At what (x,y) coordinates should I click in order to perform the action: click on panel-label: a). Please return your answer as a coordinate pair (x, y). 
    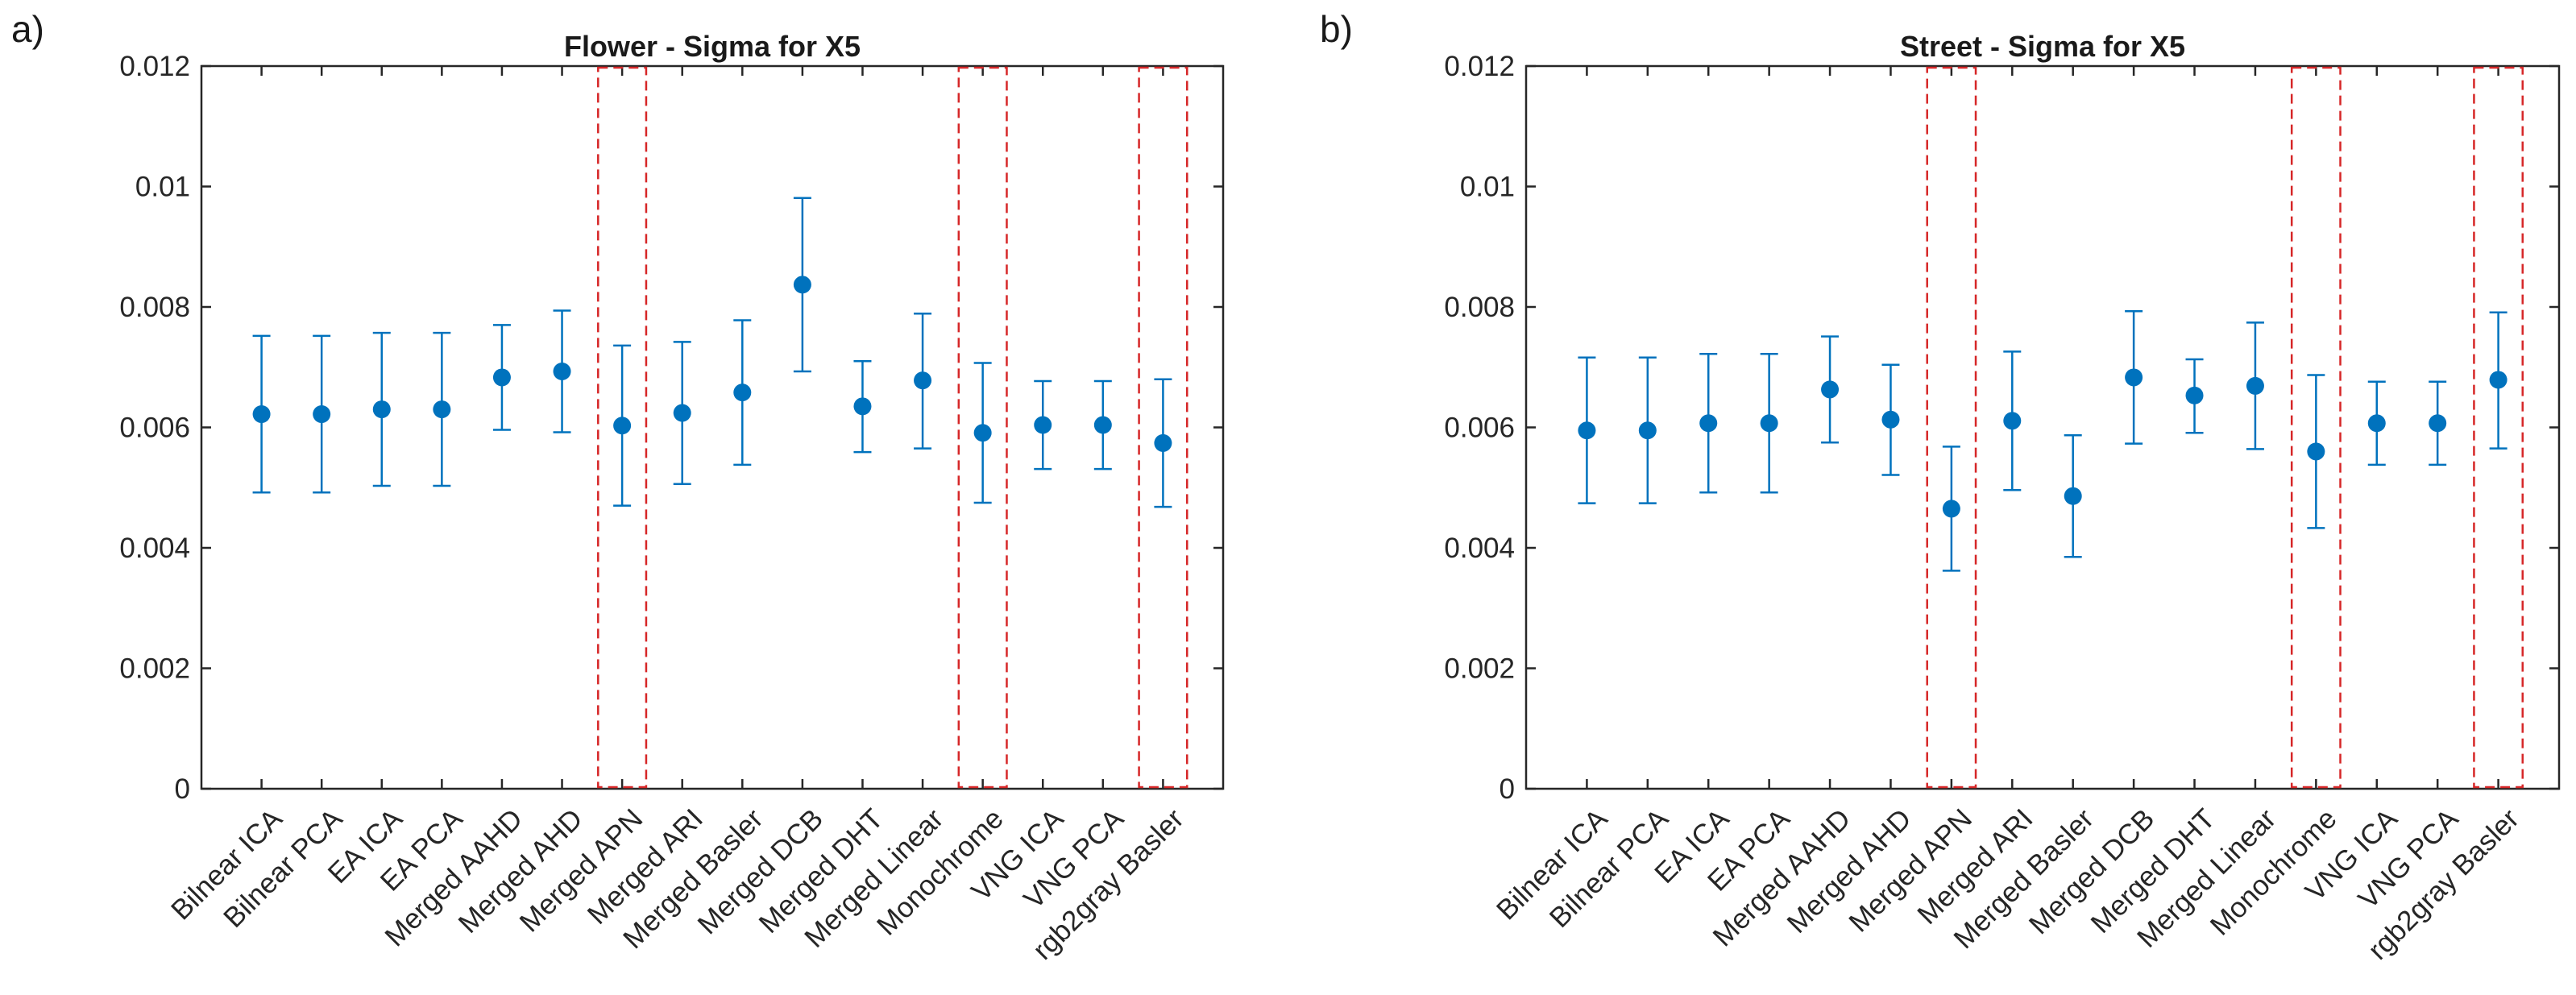
    Looking at the image, I should click on (27, 29).